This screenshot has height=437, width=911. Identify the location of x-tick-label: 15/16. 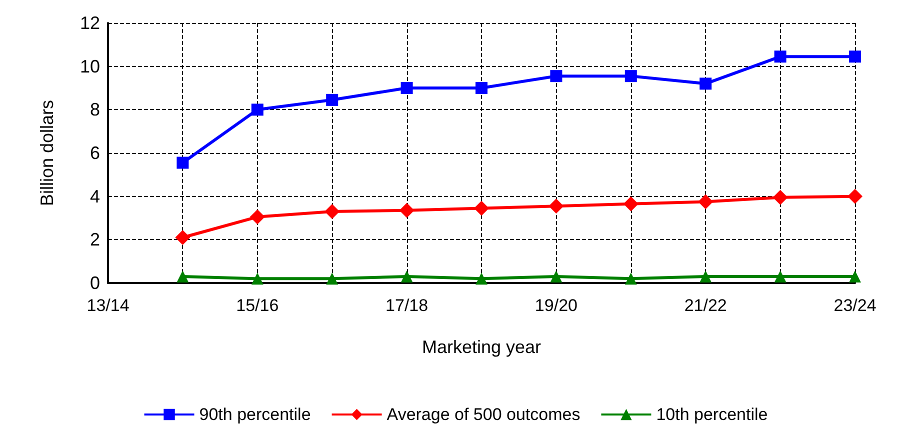
(257, 305).